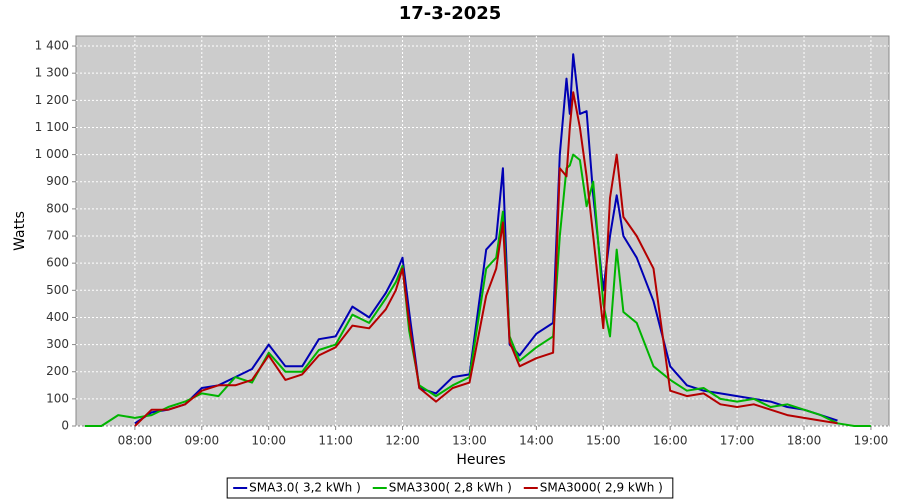  I want to click on y-tick-label: 100, so click(57, 398).